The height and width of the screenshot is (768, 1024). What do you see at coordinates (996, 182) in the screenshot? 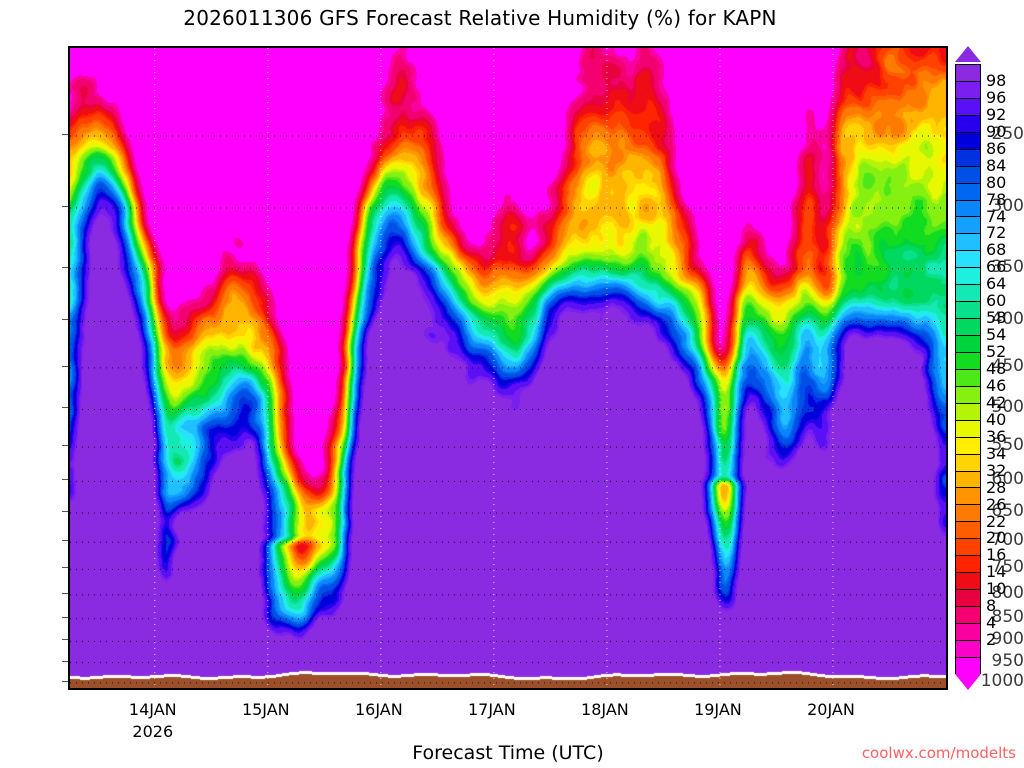
I see `colorbar-tick-label: 80` at bounding box center [996, 182].